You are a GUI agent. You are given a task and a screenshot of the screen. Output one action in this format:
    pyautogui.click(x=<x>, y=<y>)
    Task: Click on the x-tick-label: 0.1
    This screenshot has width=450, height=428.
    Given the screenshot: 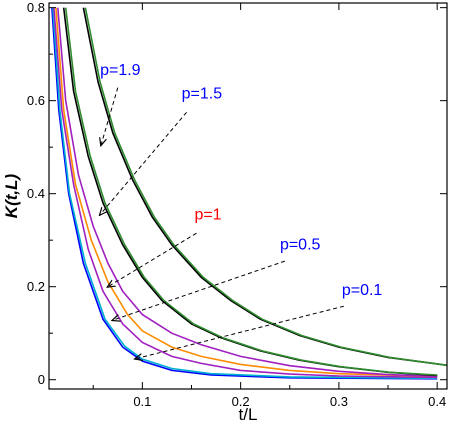 What is the action you would take?
    pyautogui.click(x=142, y=401)
    